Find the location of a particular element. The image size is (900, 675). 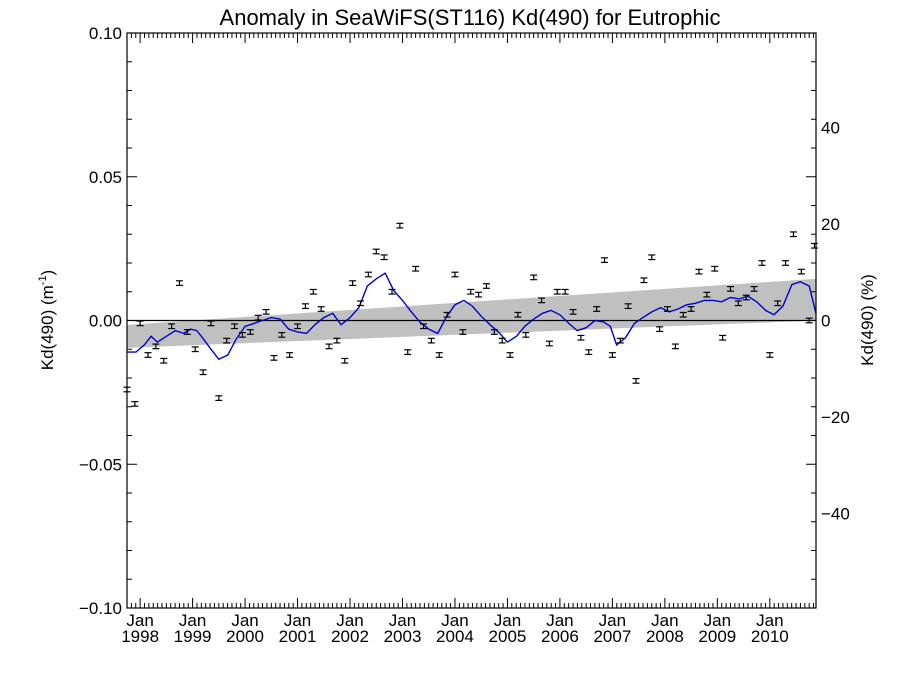

y-tick-label-right: 20 is located at coordinates (830, 224).